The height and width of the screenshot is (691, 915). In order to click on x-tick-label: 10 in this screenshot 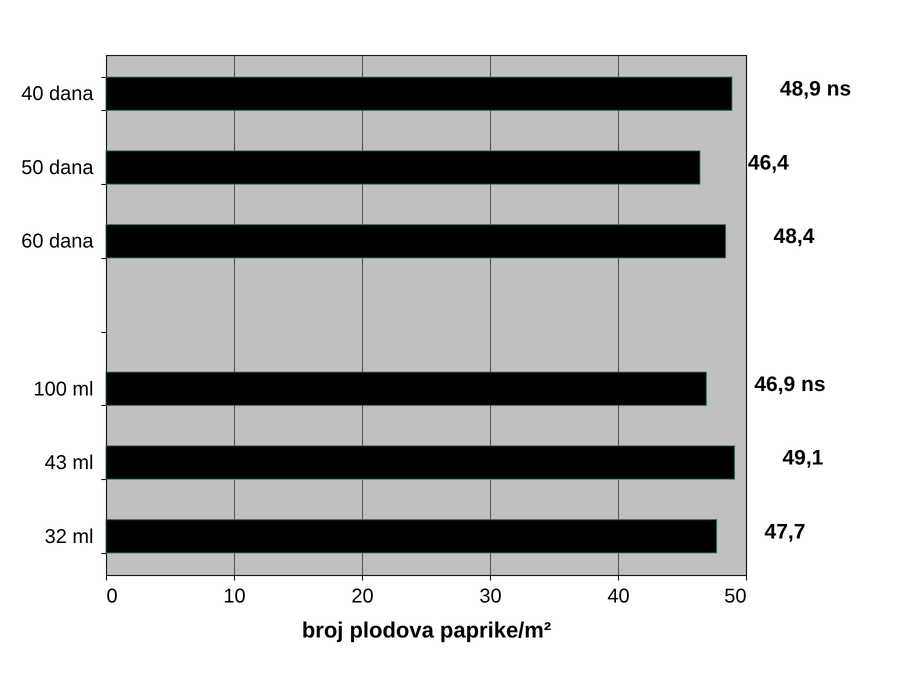, I will do `click(234, 597)`.